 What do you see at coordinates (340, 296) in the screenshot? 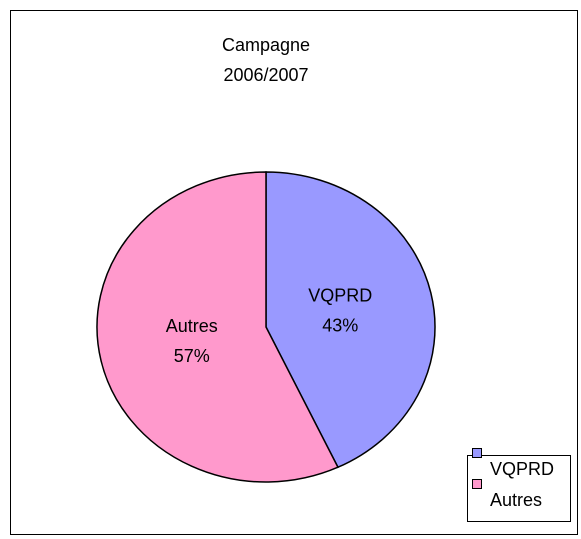
I see `slice-label: VQPRD` at bounding box center [340, 296].